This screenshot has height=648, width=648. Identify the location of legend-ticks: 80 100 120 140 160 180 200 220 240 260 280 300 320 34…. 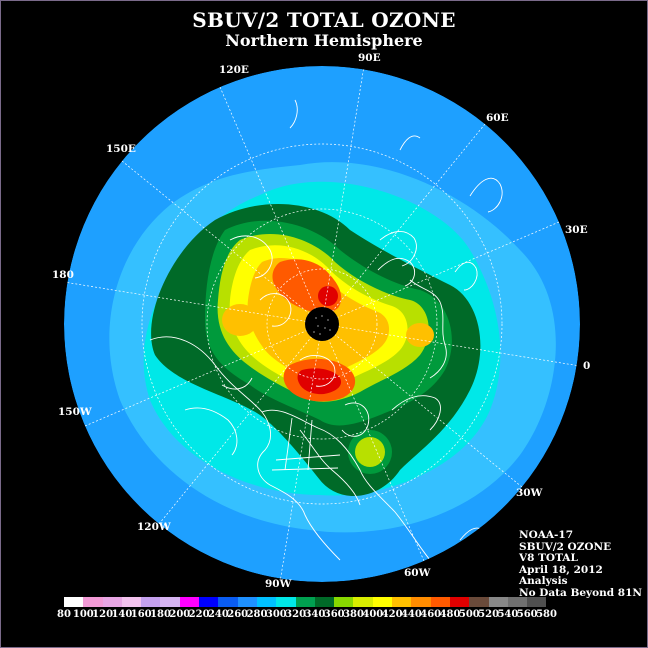
(326, 616).